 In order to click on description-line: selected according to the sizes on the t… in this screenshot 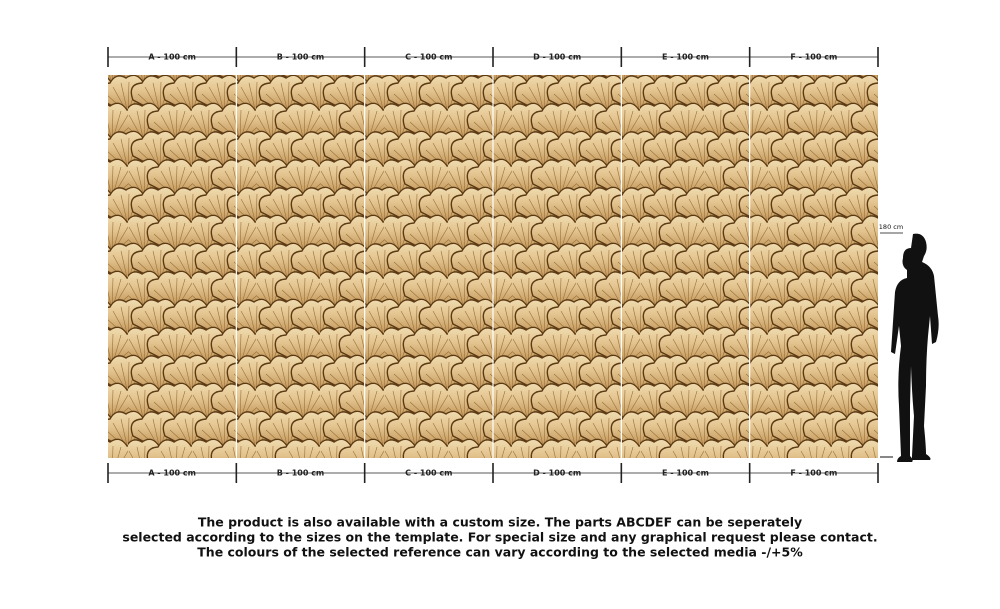, I will do `click(499, 537)`.